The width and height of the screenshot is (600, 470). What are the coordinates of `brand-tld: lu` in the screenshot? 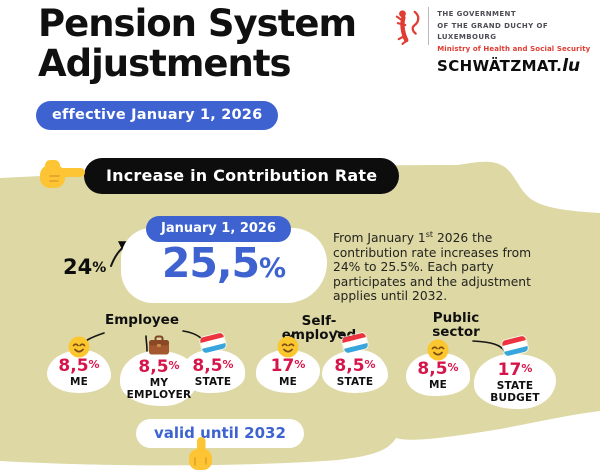 It's located at (571, 66).